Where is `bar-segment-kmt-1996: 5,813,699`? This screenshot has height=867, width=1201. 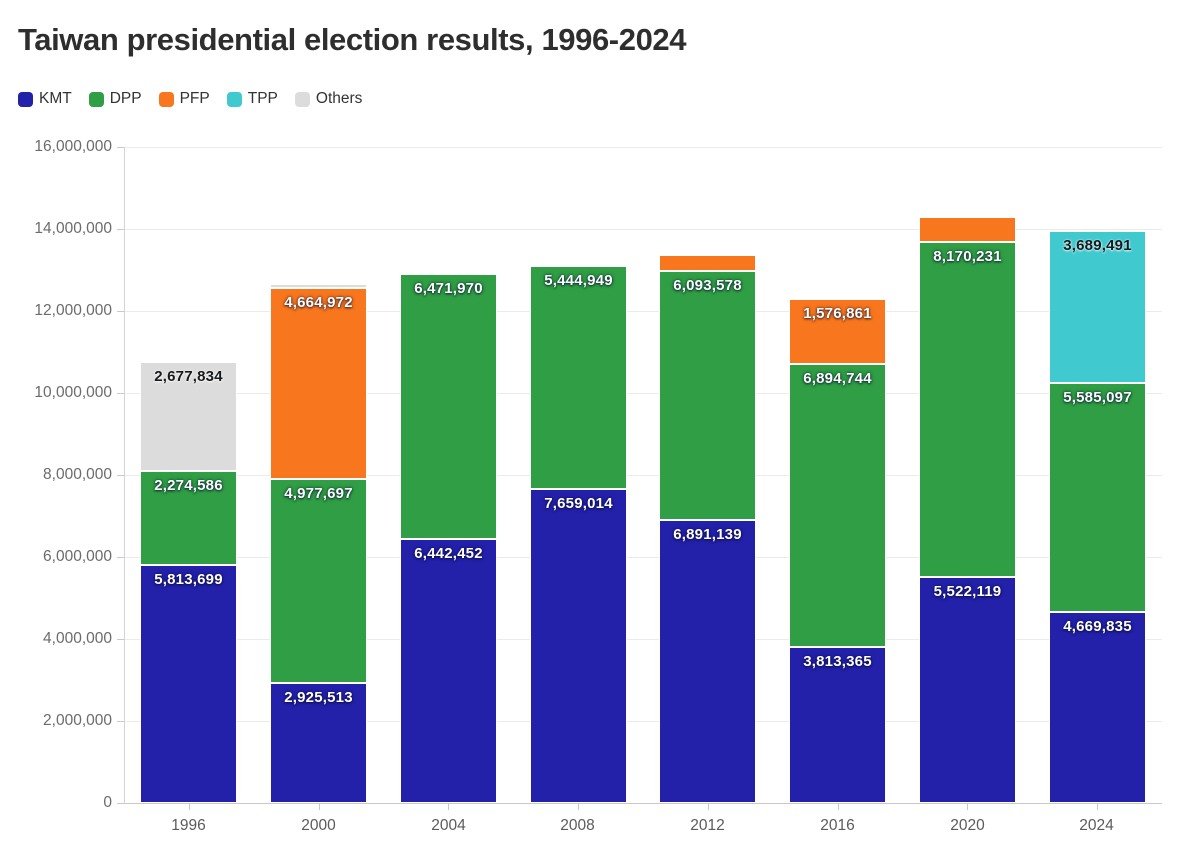 bar-segment-kmt-1996: 5,813,699 is located at coordinates (188, 683).